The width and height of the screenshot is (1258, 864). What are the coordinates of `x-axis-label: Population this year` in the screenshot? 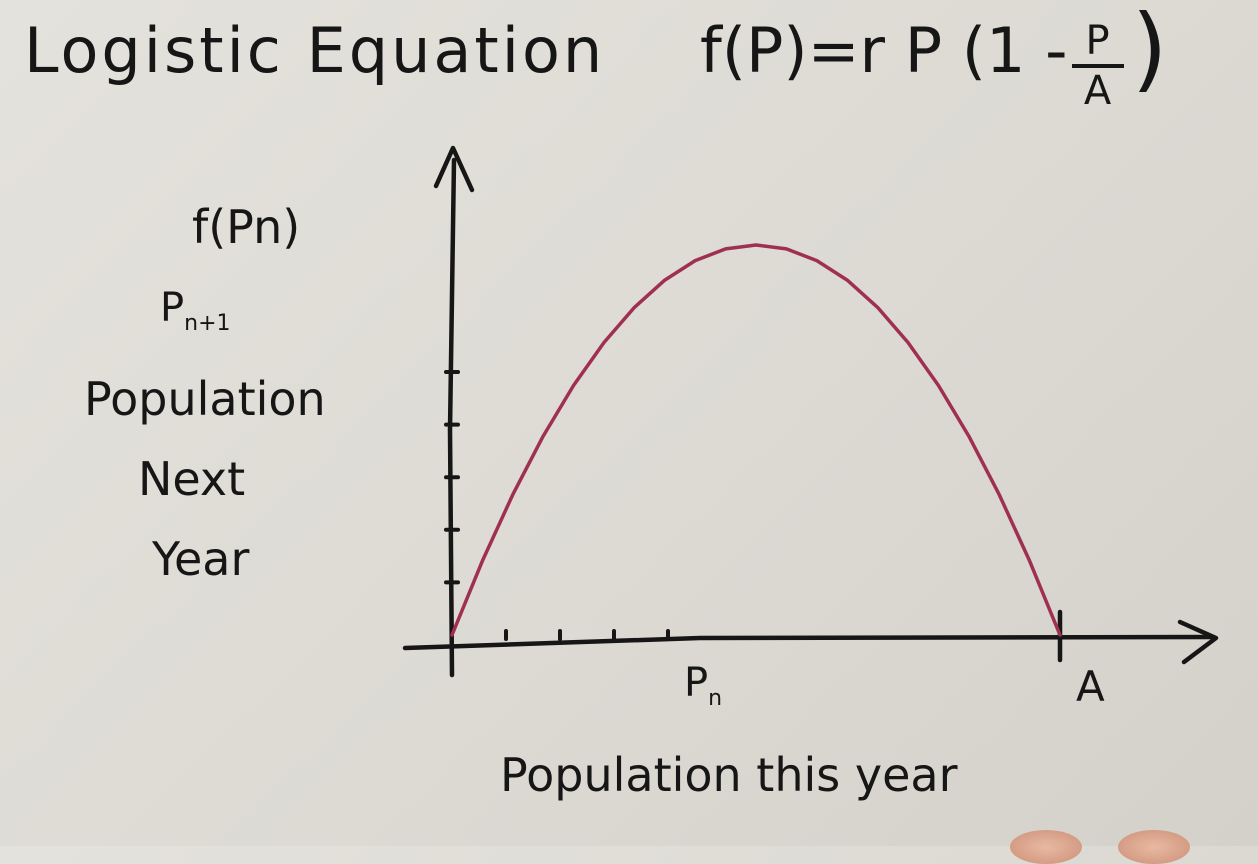 It's located at (729, 775).